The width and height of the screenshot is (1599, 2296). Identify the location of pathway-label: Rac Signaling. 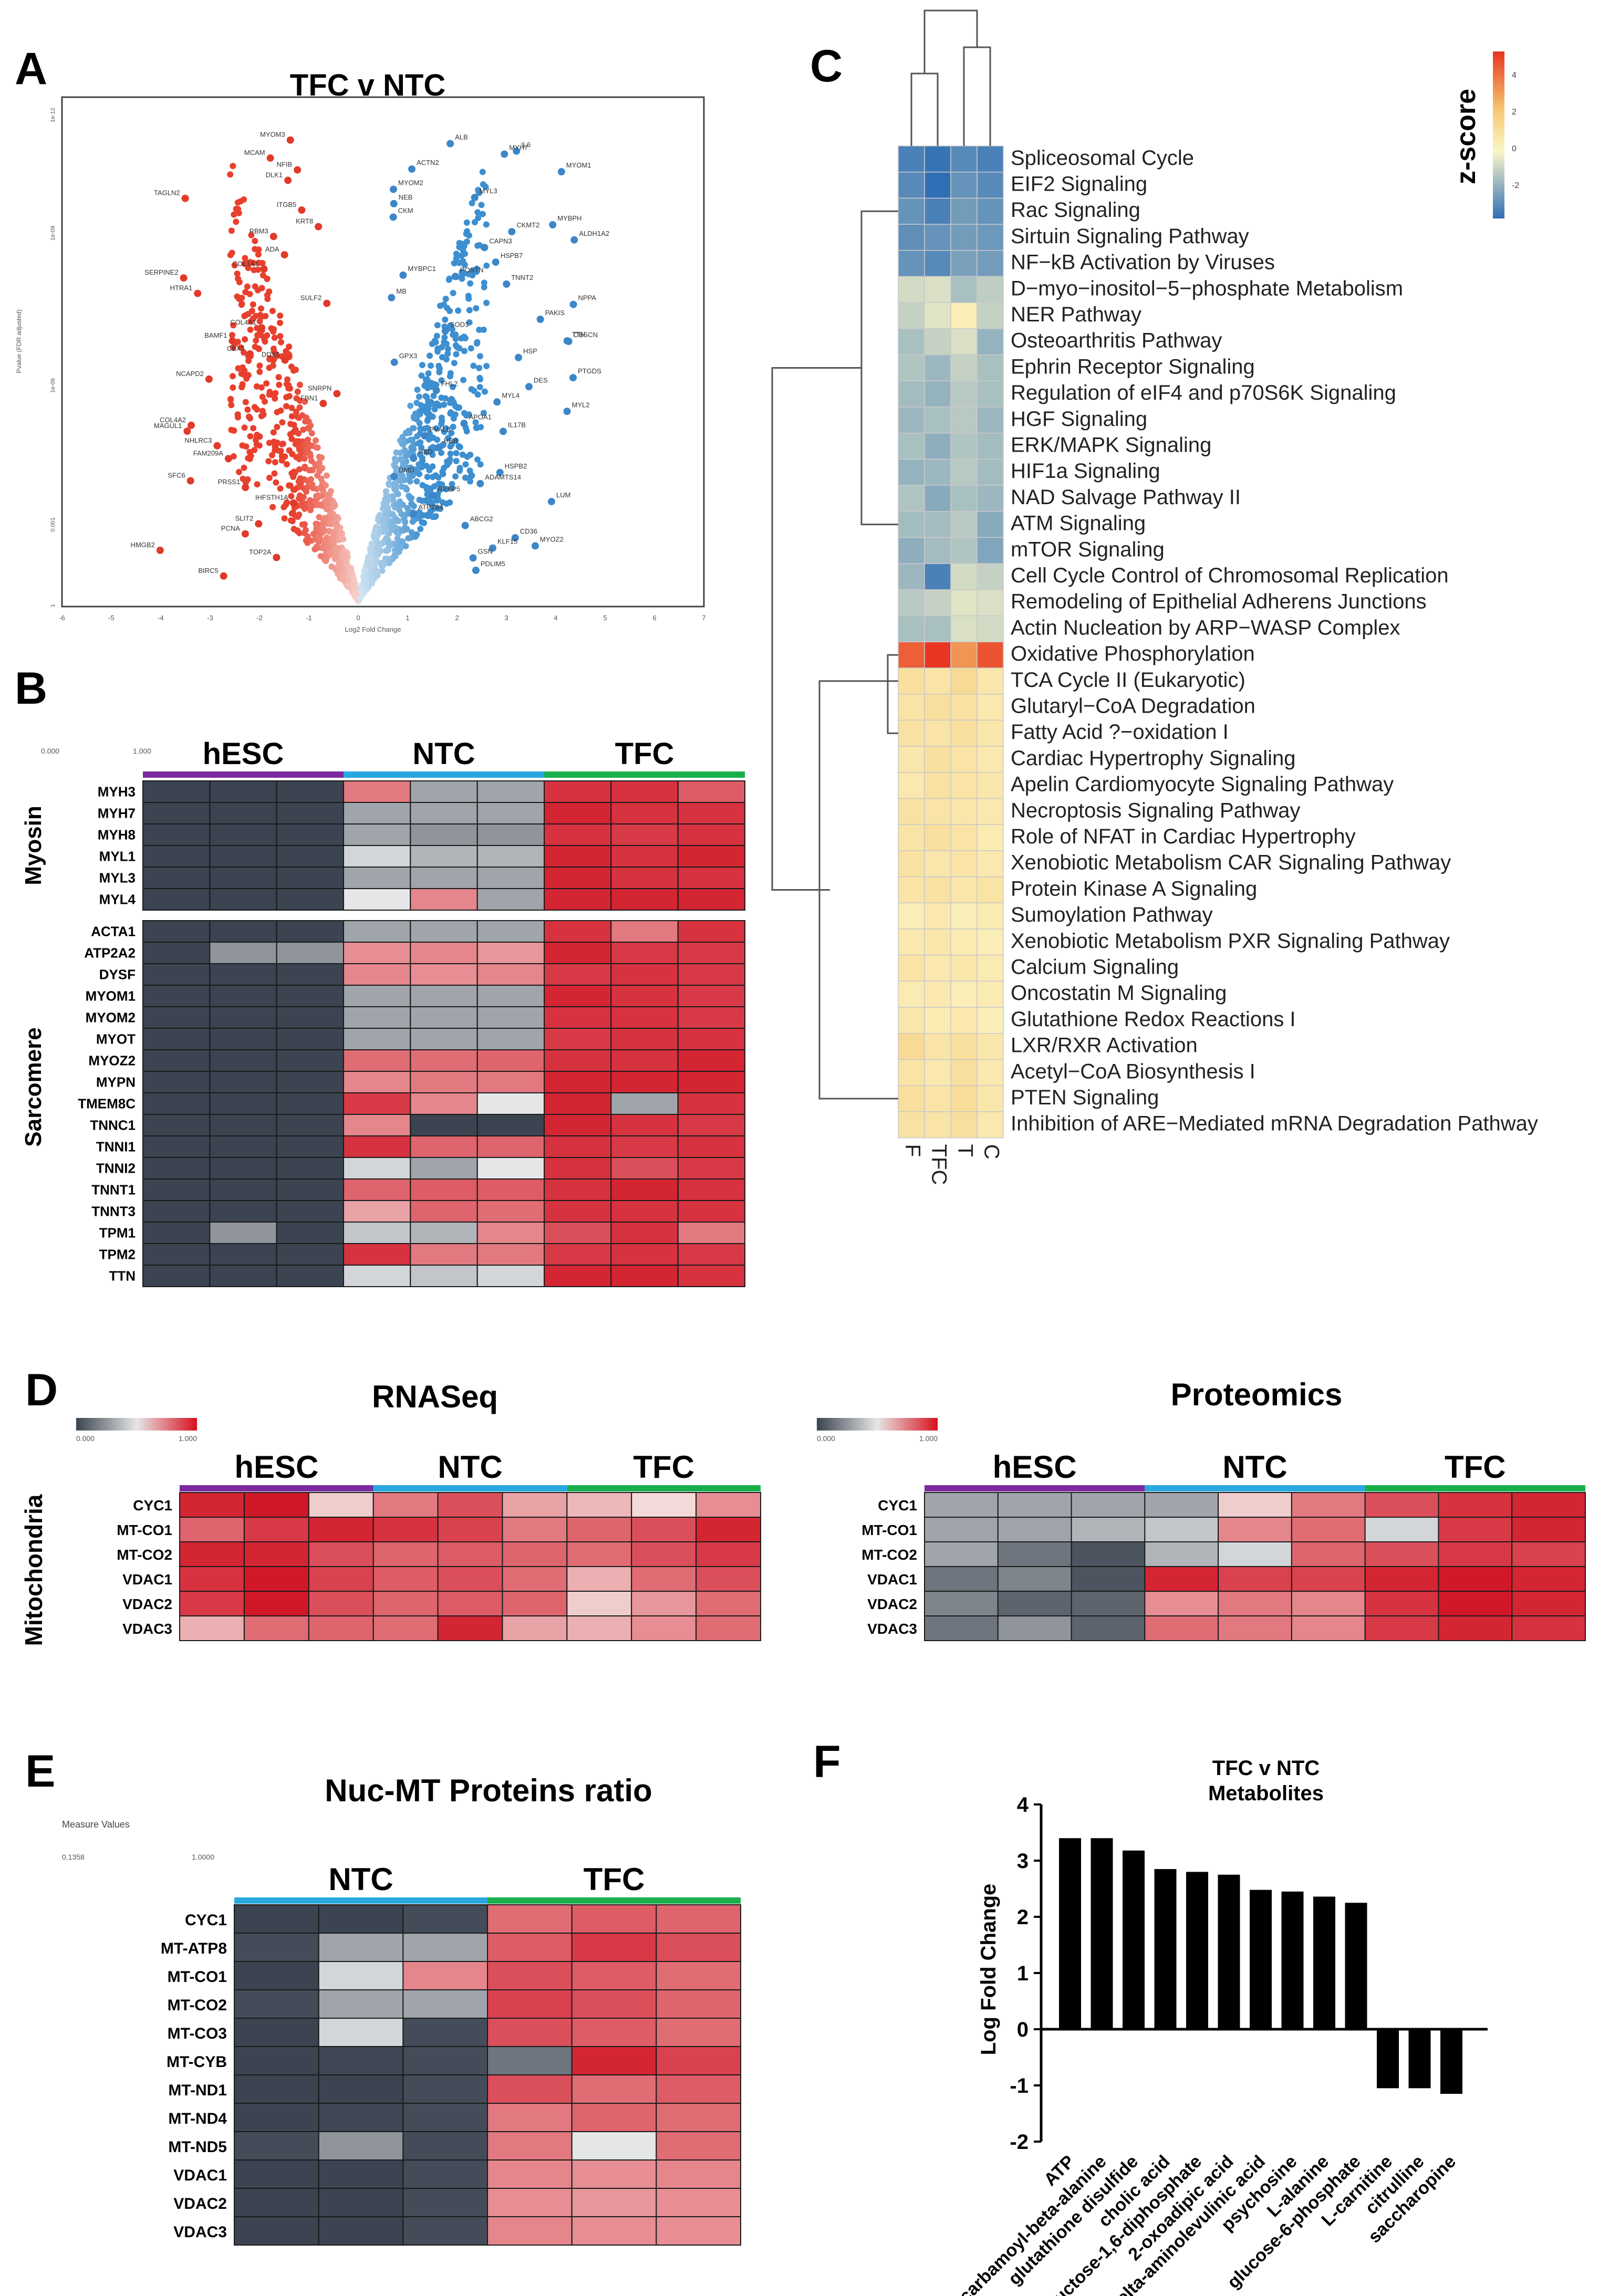
(1075, 210).